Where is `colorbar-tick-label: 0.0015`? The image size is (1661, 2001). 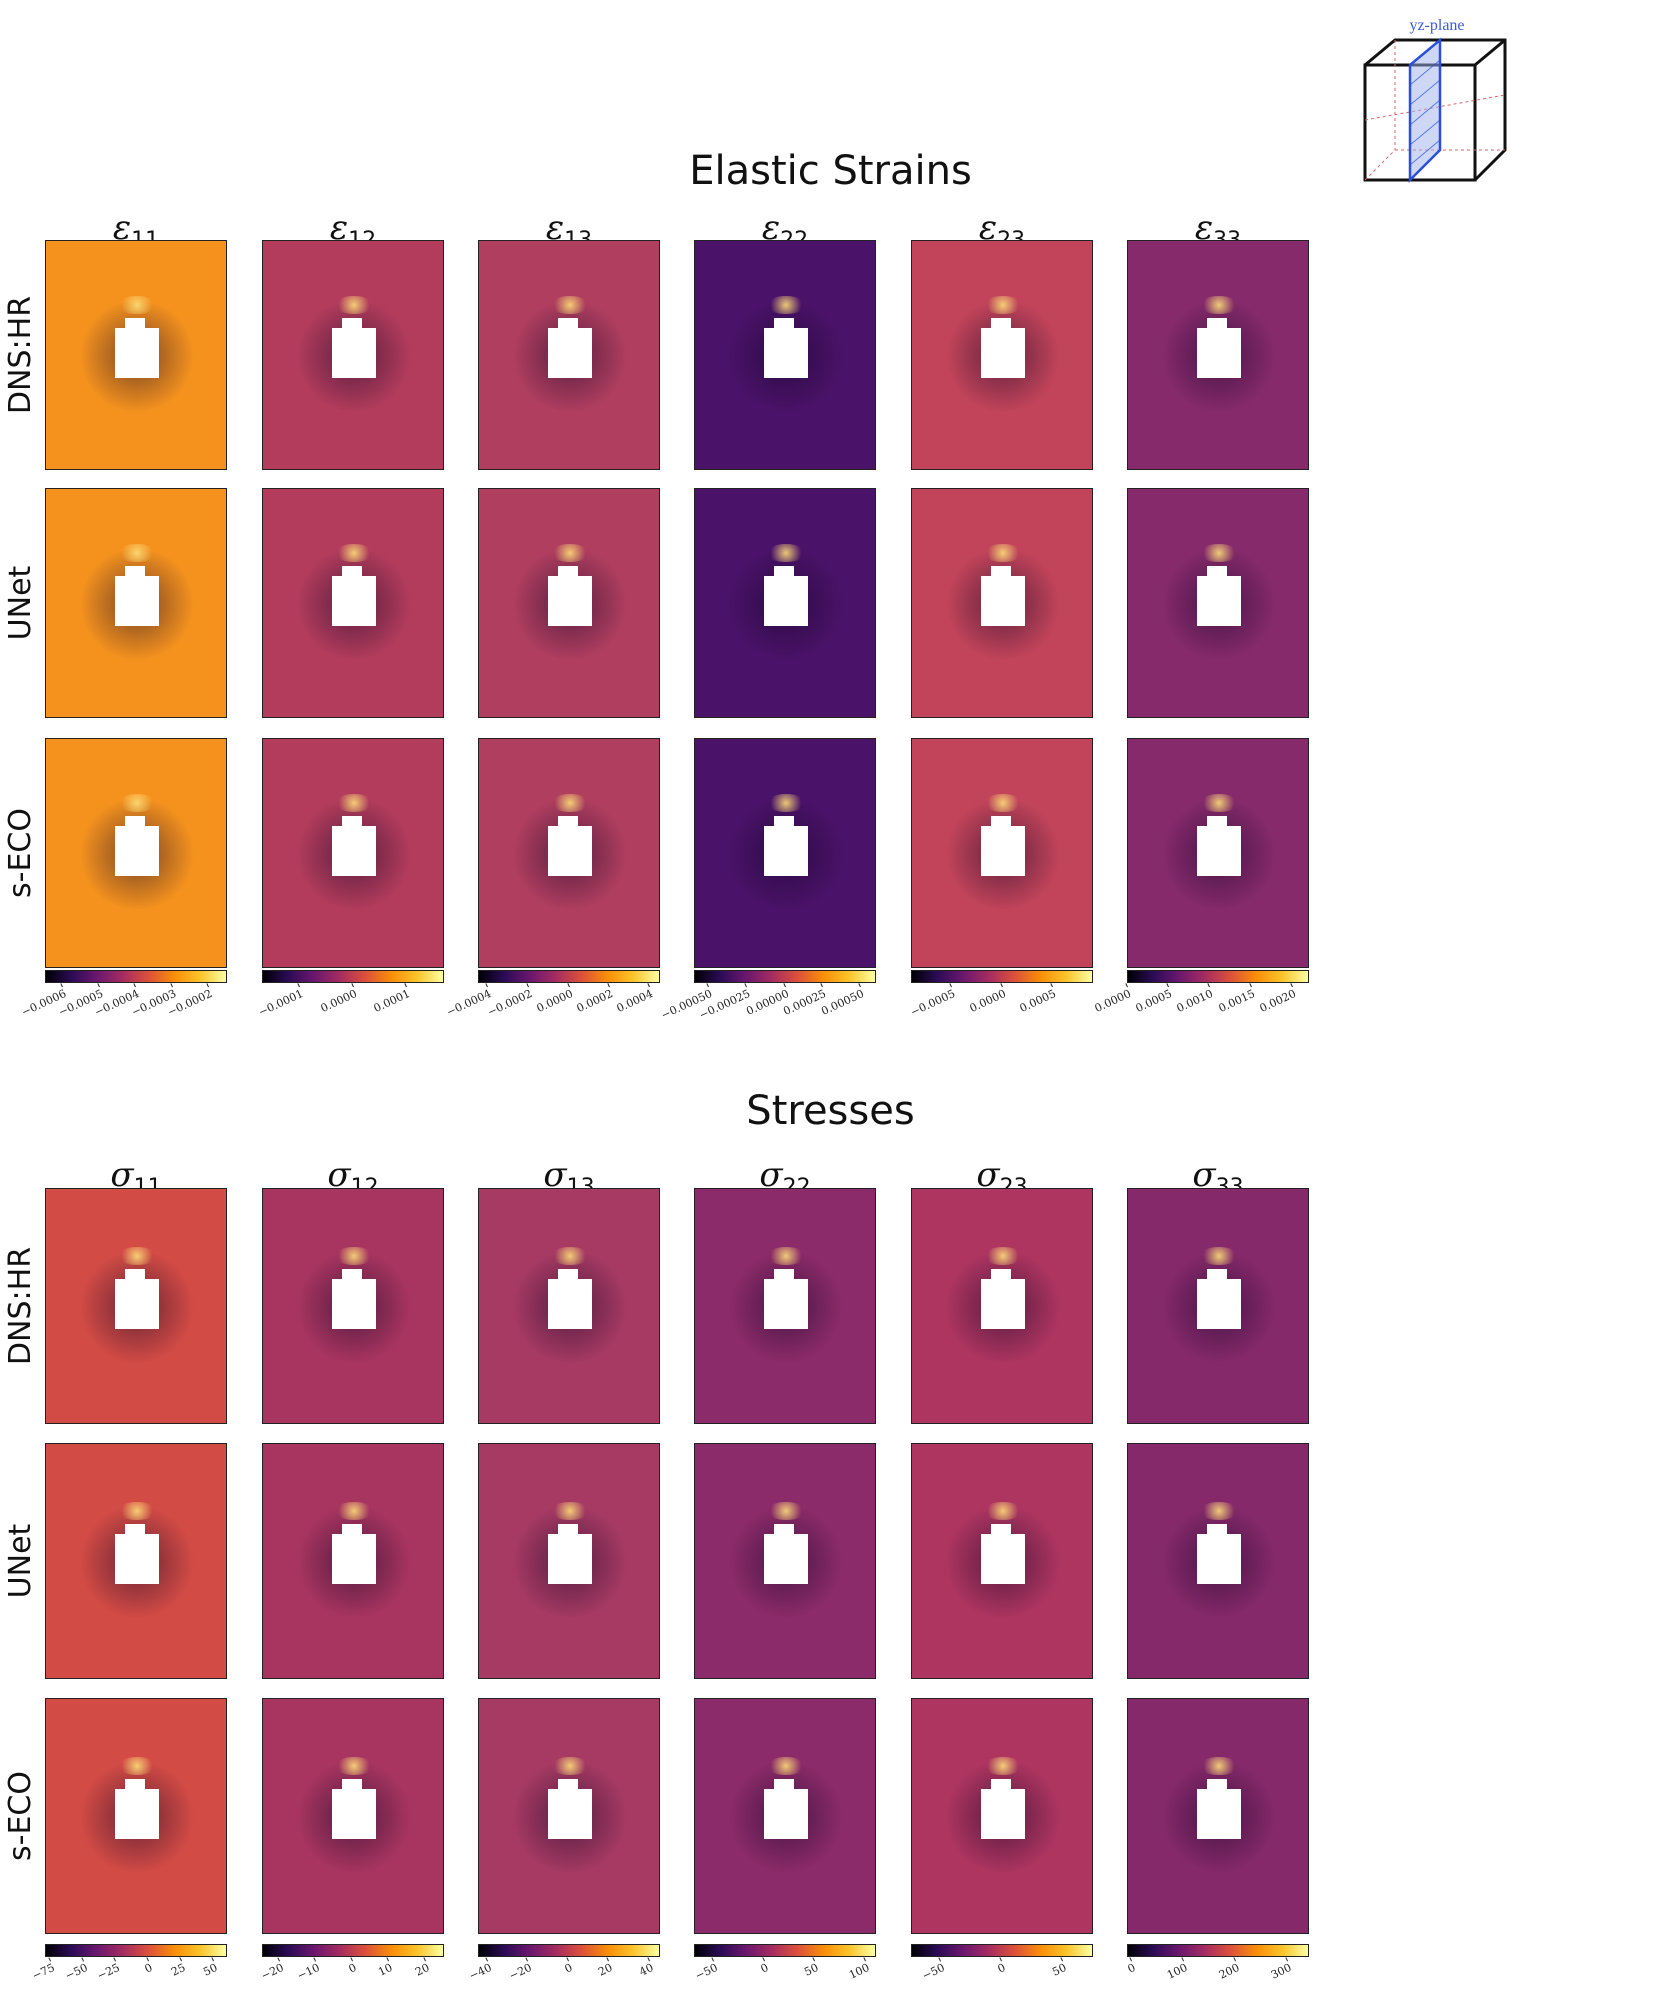
colorbar-tick-label: 0.0015 is located at coordinates (1236, 1001).